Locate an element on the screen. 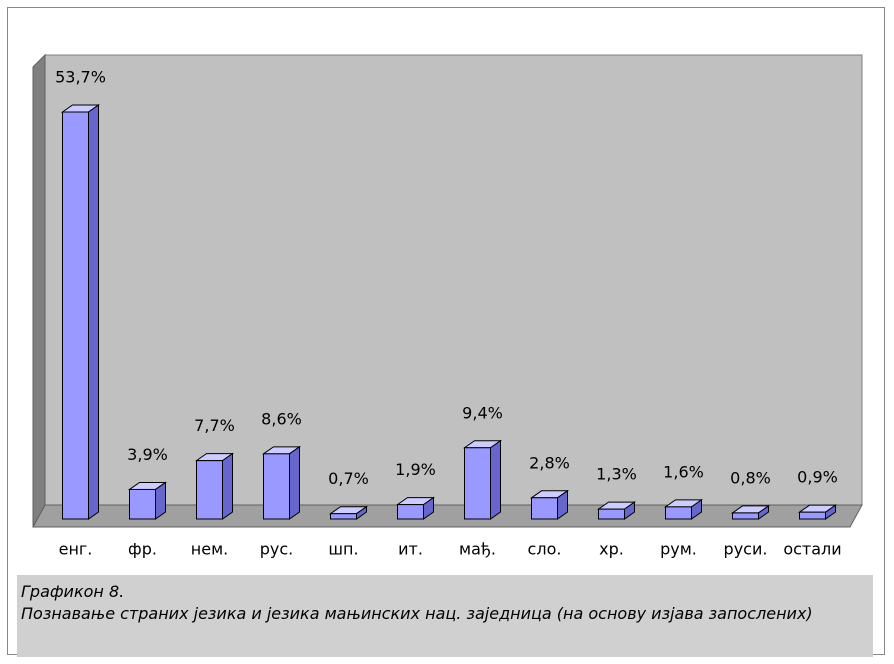 The image size is (894, 664). x-tick-label: руси. is located at coordinates (746, 549).